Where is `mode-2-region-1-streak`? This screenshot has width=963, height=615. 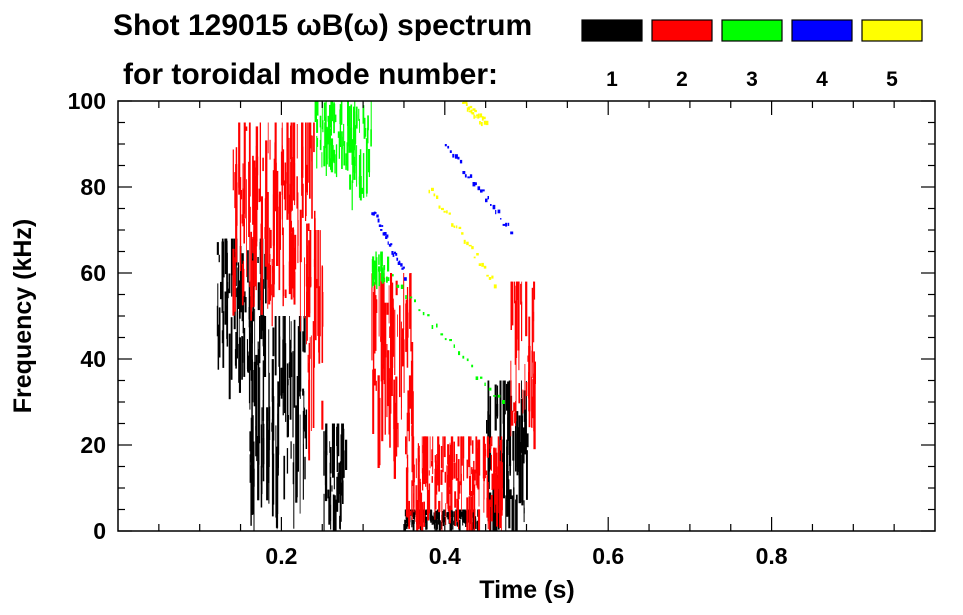
mode-2-region-1-streak is located at coordinates (322, 415).